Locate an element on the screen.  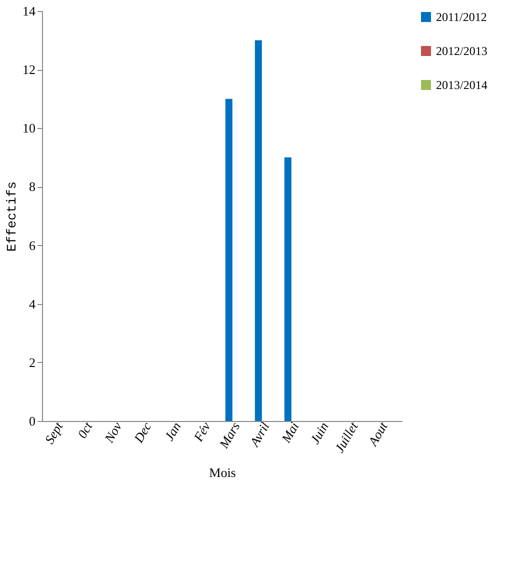
y-tick-label: 2 is located at coordinates (32, 362).